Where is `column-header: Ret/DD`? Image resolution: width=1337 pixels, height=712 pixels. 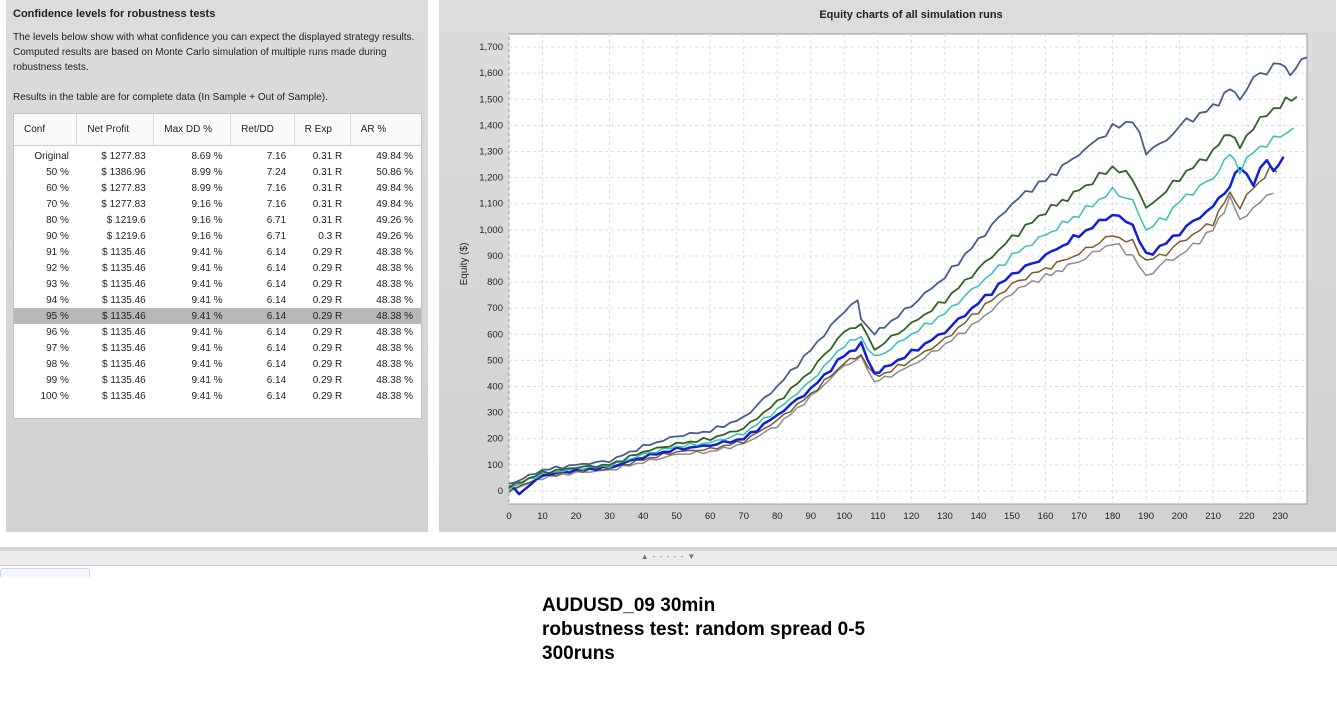
column-header: Ret/DD is located at coordinates (262, 130).